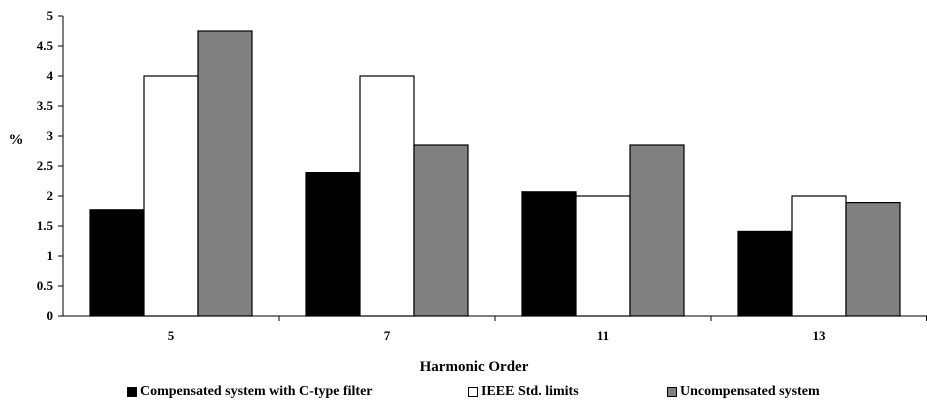 This screenshot has width=927, height=403. I want to click on legend-item-uncompensated: Uncompensated system, so click(743, 392).